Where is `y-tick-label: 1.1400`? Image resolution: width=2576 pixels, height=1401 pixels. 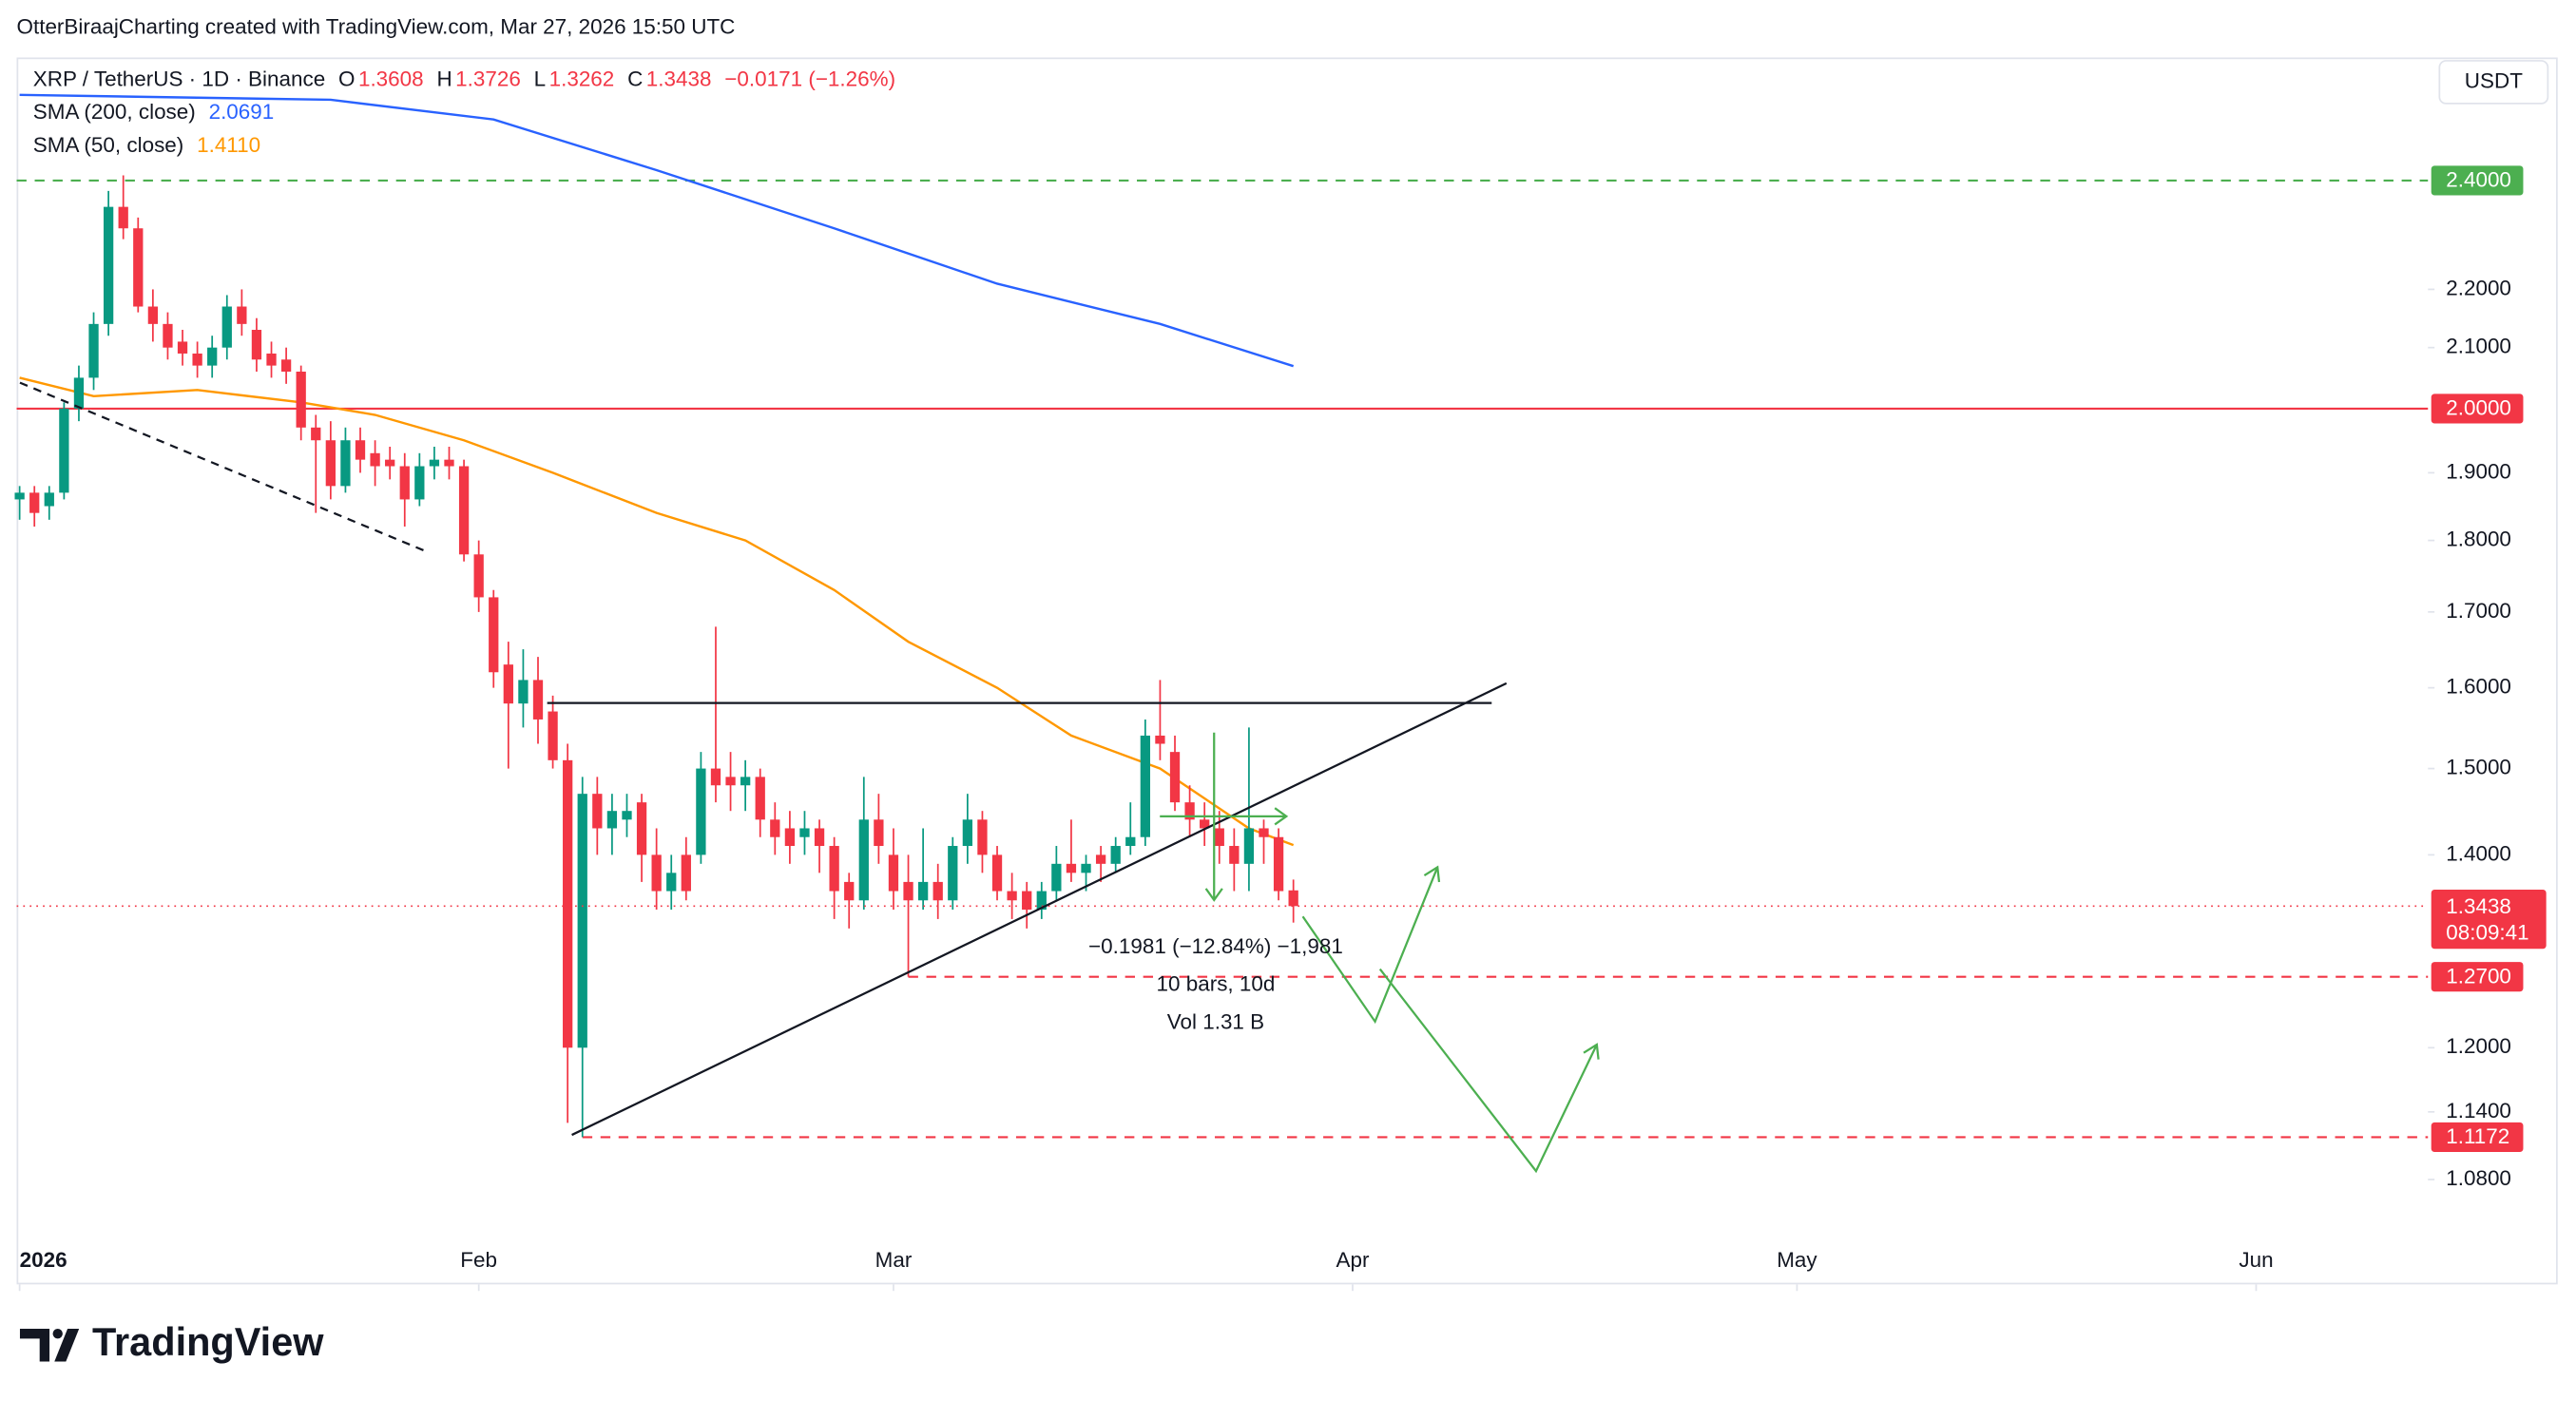
y-tick-label: 1.1400 is located at coordinates (2478, 1111).